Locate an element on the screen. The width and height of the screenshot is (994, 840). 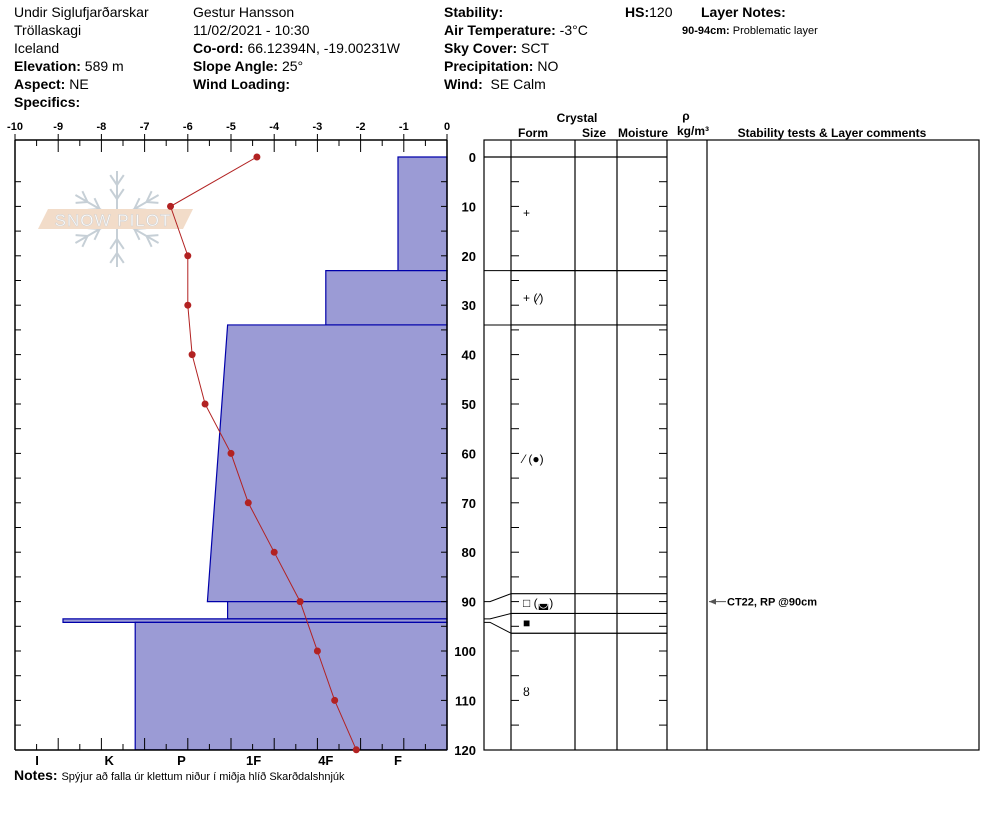
layer-notes-heading: Layer Notes: is located at coordinates (743, 12).